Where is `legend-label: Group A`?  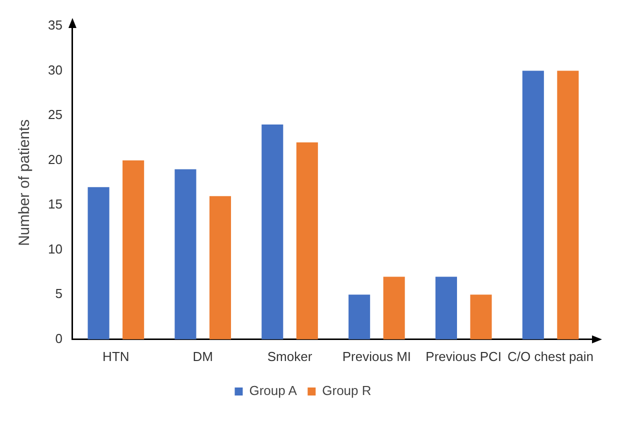
legend-label: Group A is located at coordinates (273, 390).